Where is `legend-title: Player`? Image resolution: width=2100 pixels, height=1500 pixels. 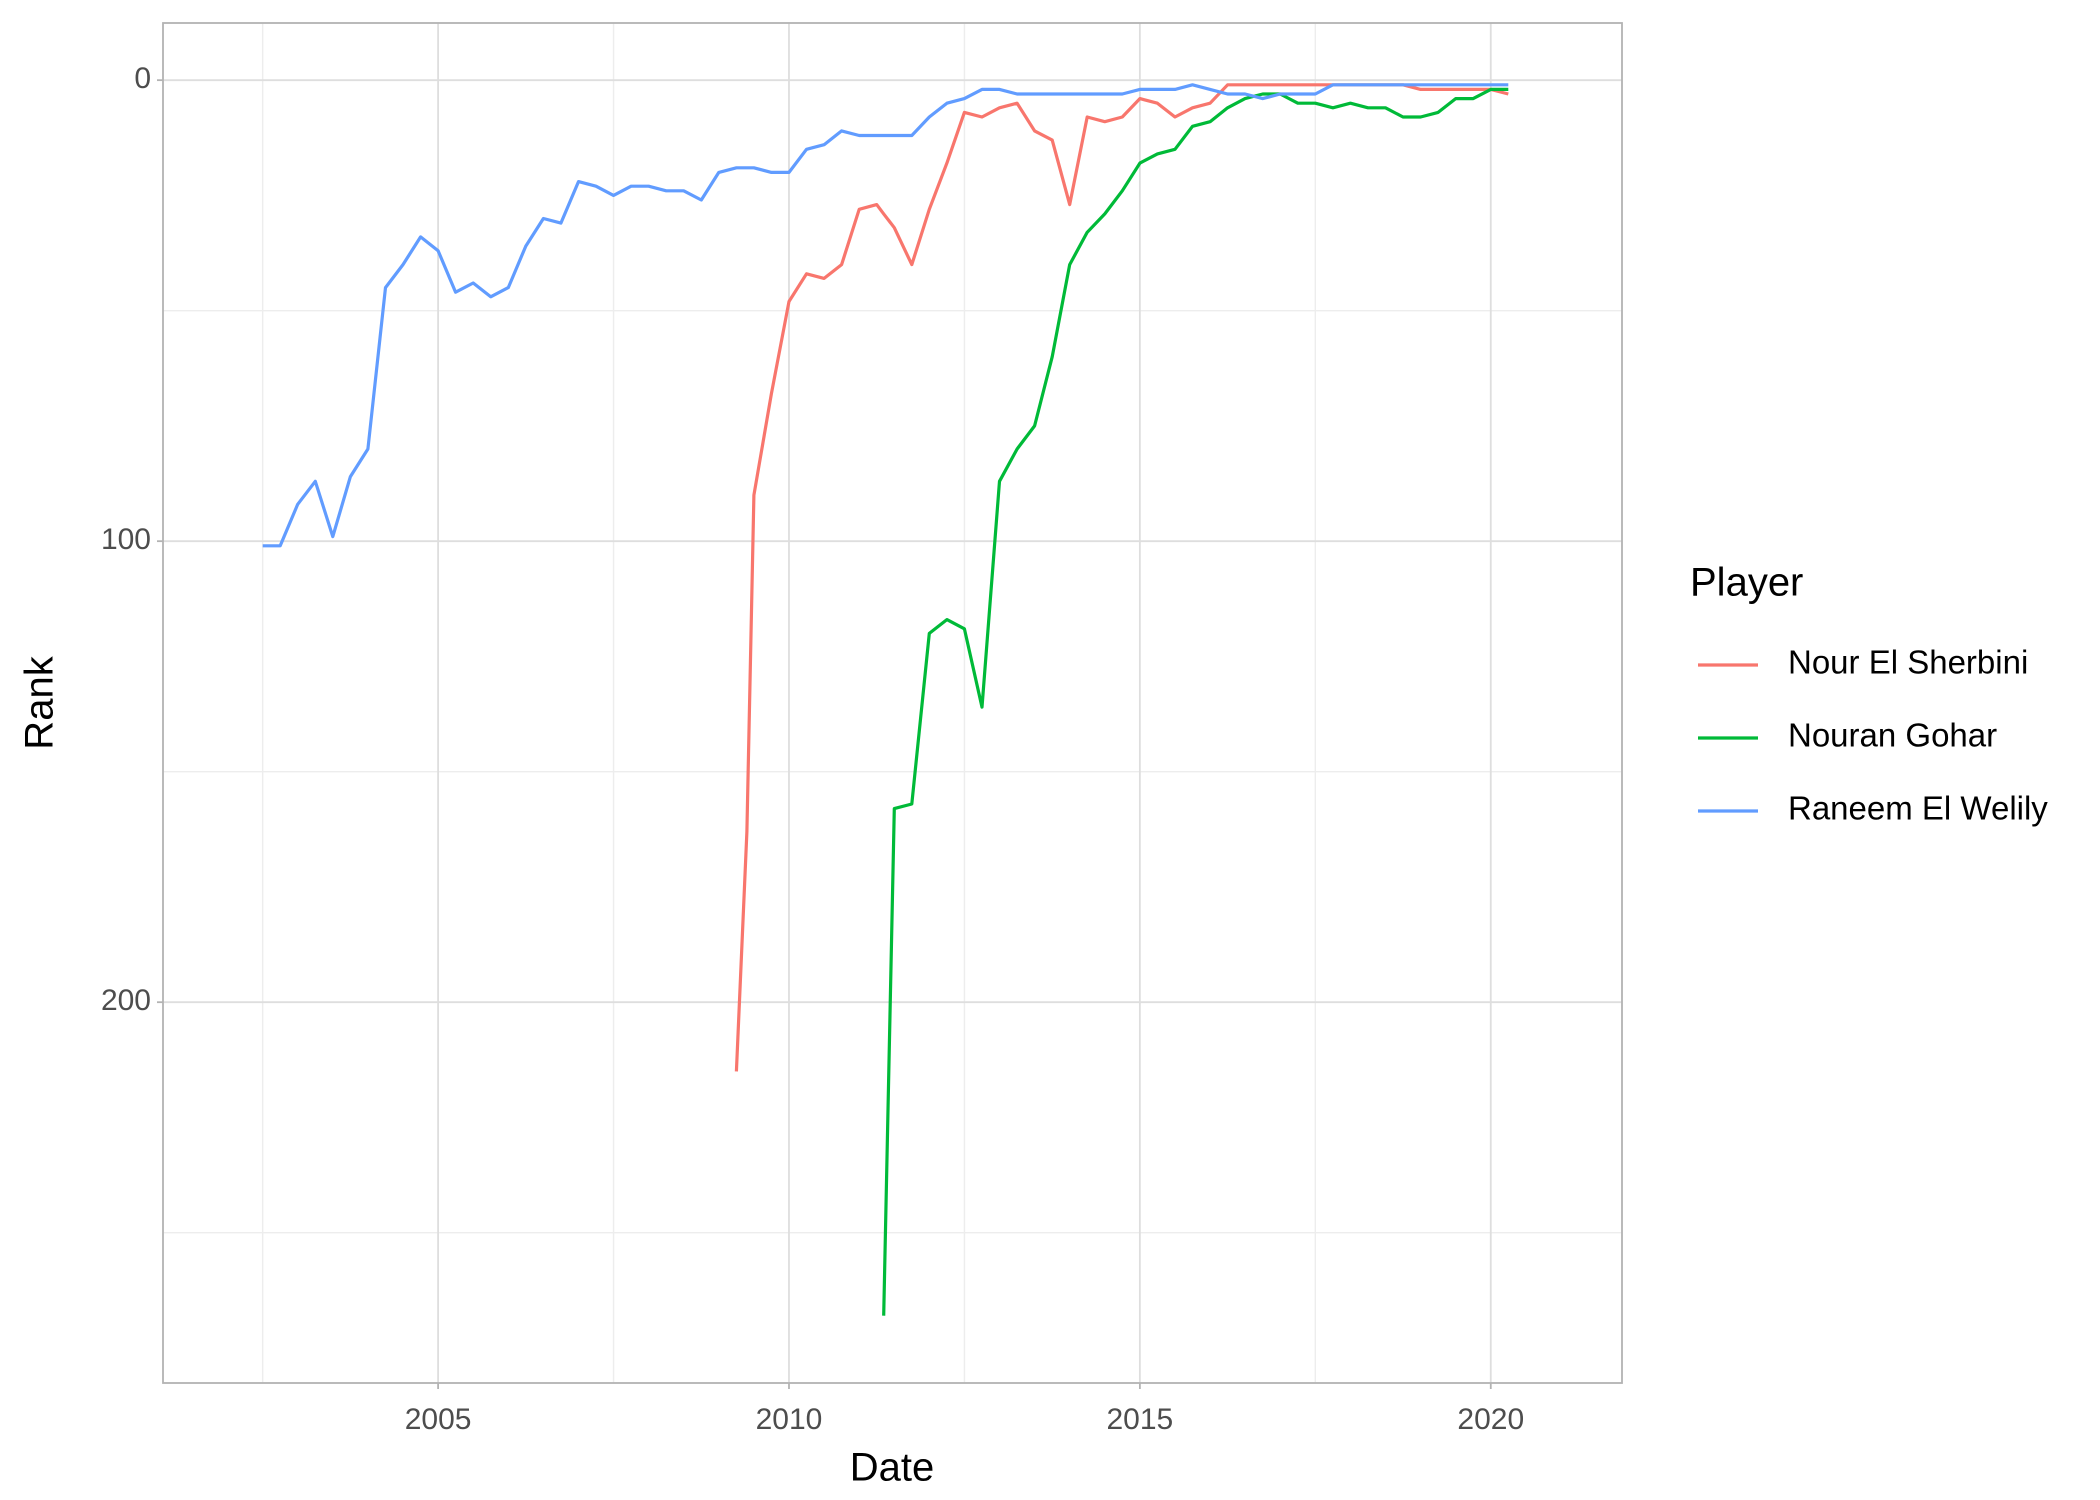 legend-title: Player is located at coordinates (1746, 583).